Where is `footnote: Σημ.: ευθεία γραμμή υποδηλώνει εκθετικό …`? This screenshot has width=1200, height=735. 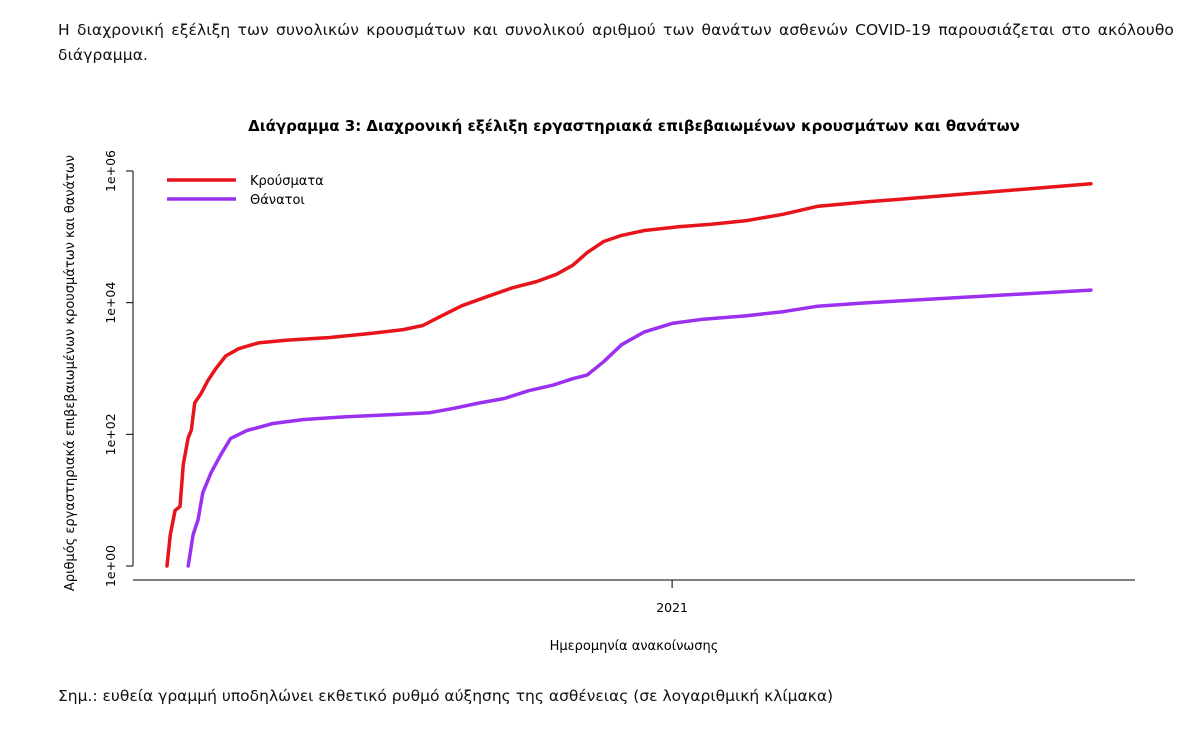 footnote: Σημ.: ευθεία γραμμή υποδηλώνει εκθετικό … is located at coordinates (446, 696).